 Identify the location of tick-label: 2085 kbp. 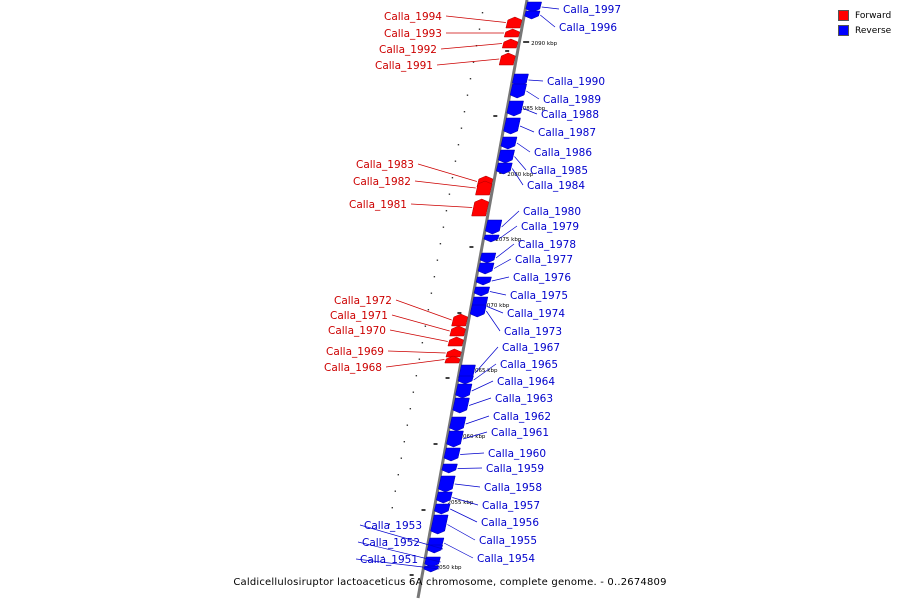
(532, 109).